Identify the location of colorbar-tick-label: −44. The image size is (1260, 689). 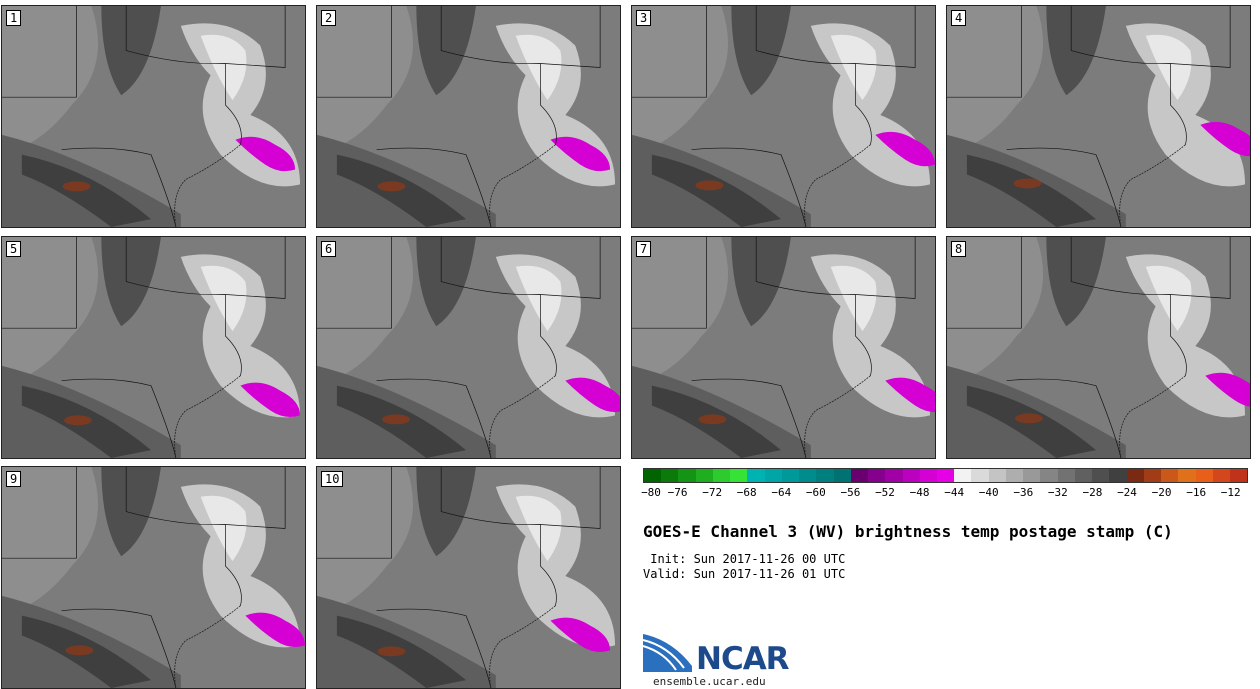
(954, 492).